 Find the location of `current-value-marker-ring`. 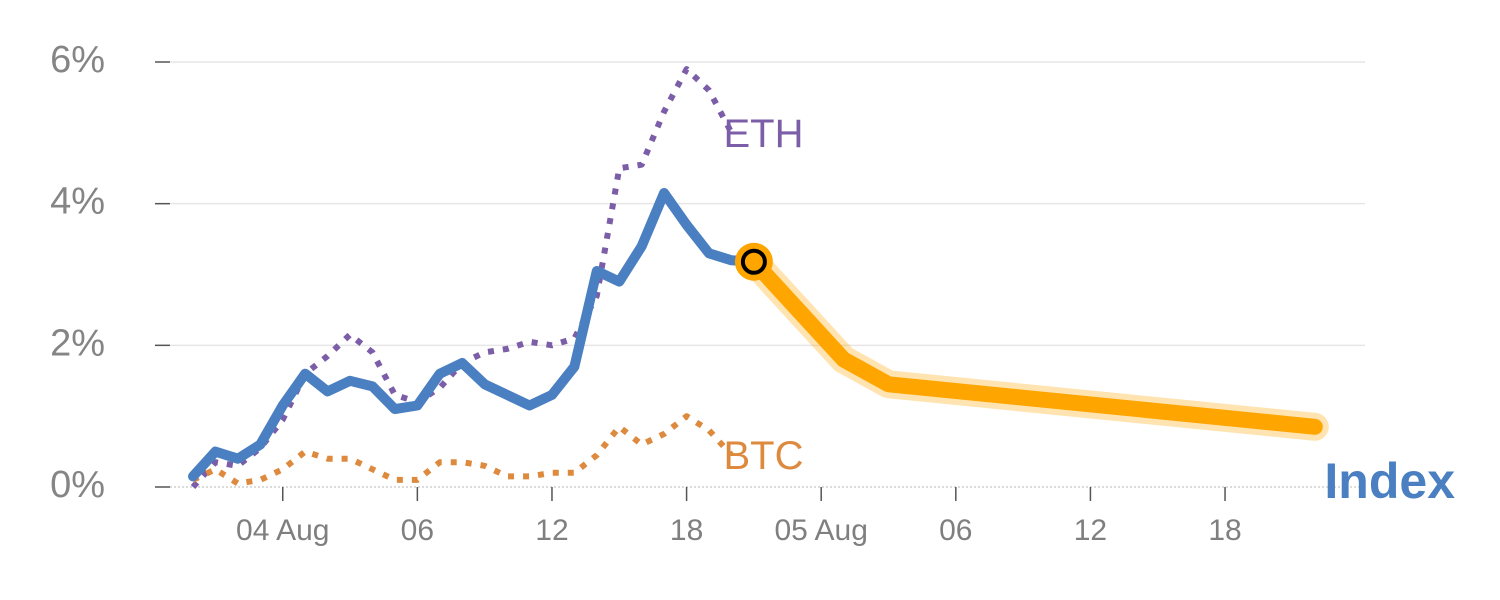

current-value-marker-ring is located at coordinates (753, 261).